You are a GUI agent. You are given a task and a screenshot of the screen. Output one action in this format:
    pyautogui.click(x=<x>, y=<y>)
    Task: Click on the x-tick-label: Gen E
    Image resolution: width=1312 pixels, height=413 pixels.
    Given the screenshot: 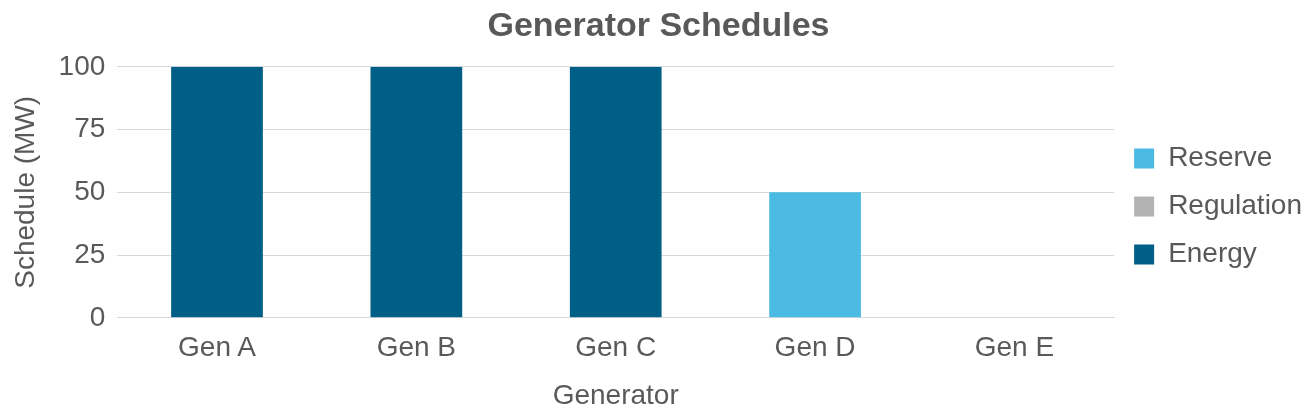 What is the action you would take?
    pyautogui.click(x=1014, y=347)
    